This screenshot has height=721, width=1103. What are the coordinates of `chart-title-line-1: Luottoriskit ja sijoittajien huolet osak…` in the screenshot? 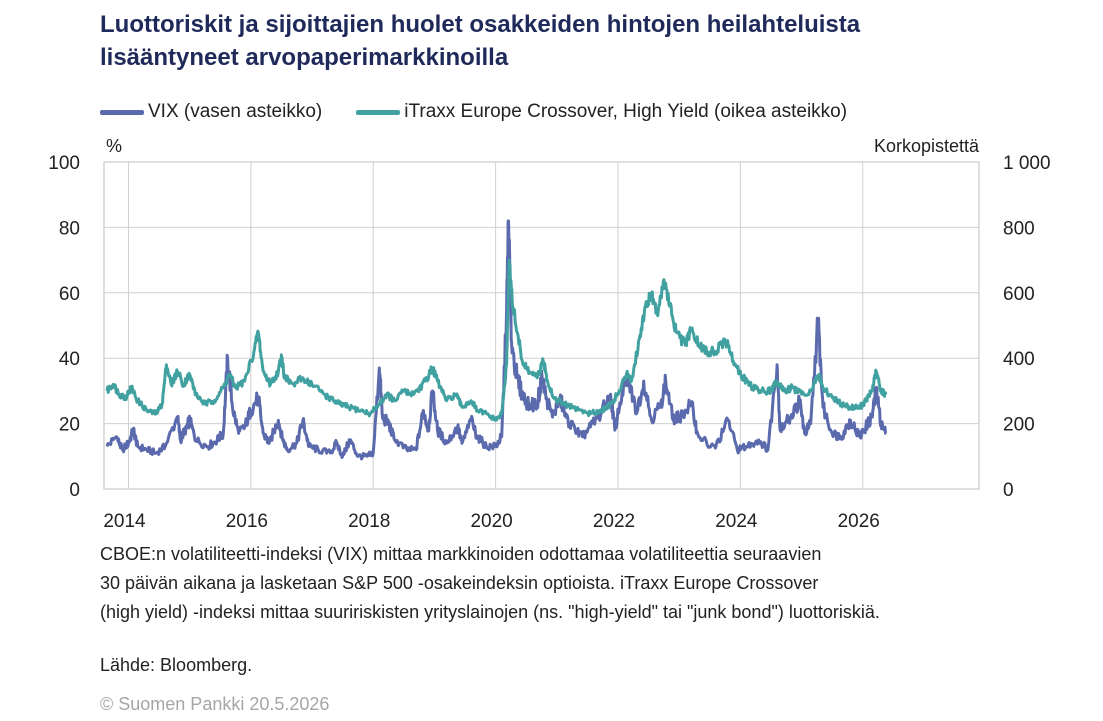 It's located at (480, 24).